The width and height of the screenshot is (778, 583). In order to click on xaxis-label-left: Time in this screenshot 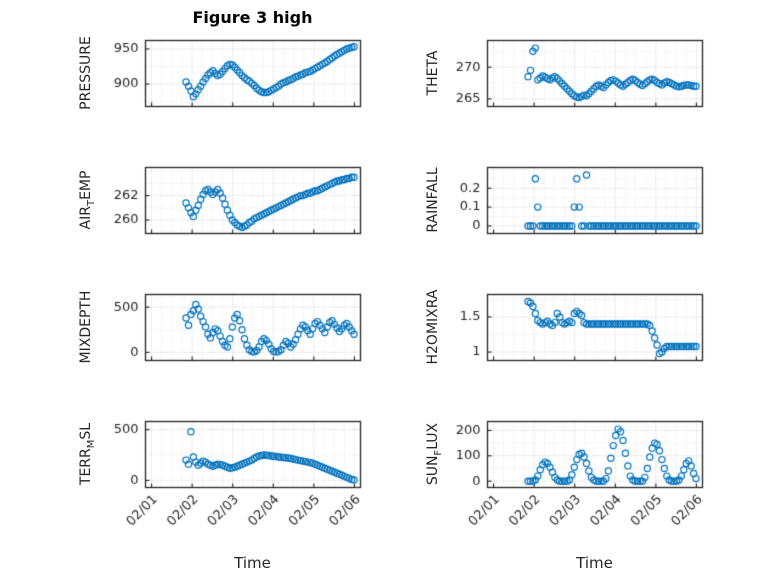, I will do `click(252, 563)`.